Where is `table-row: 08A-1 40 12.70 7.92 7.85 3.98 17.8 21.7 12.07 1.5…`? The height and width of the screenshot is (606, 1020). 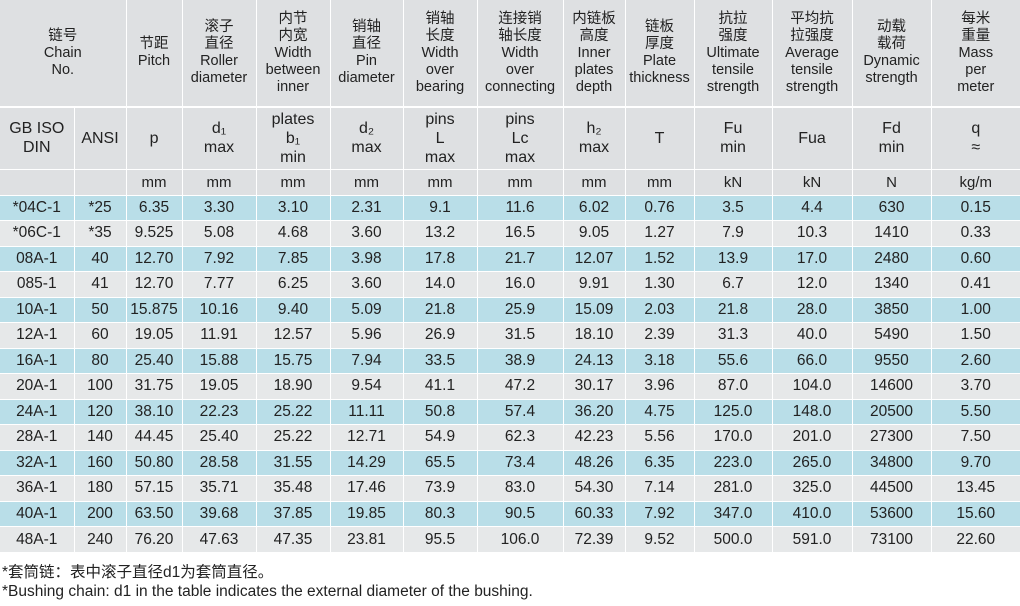 table-row: 08A-1 40 12.70 7.92 7.85 3.98 17.8 21.7 12.07 1.5… is located at coordinates (510, 258).